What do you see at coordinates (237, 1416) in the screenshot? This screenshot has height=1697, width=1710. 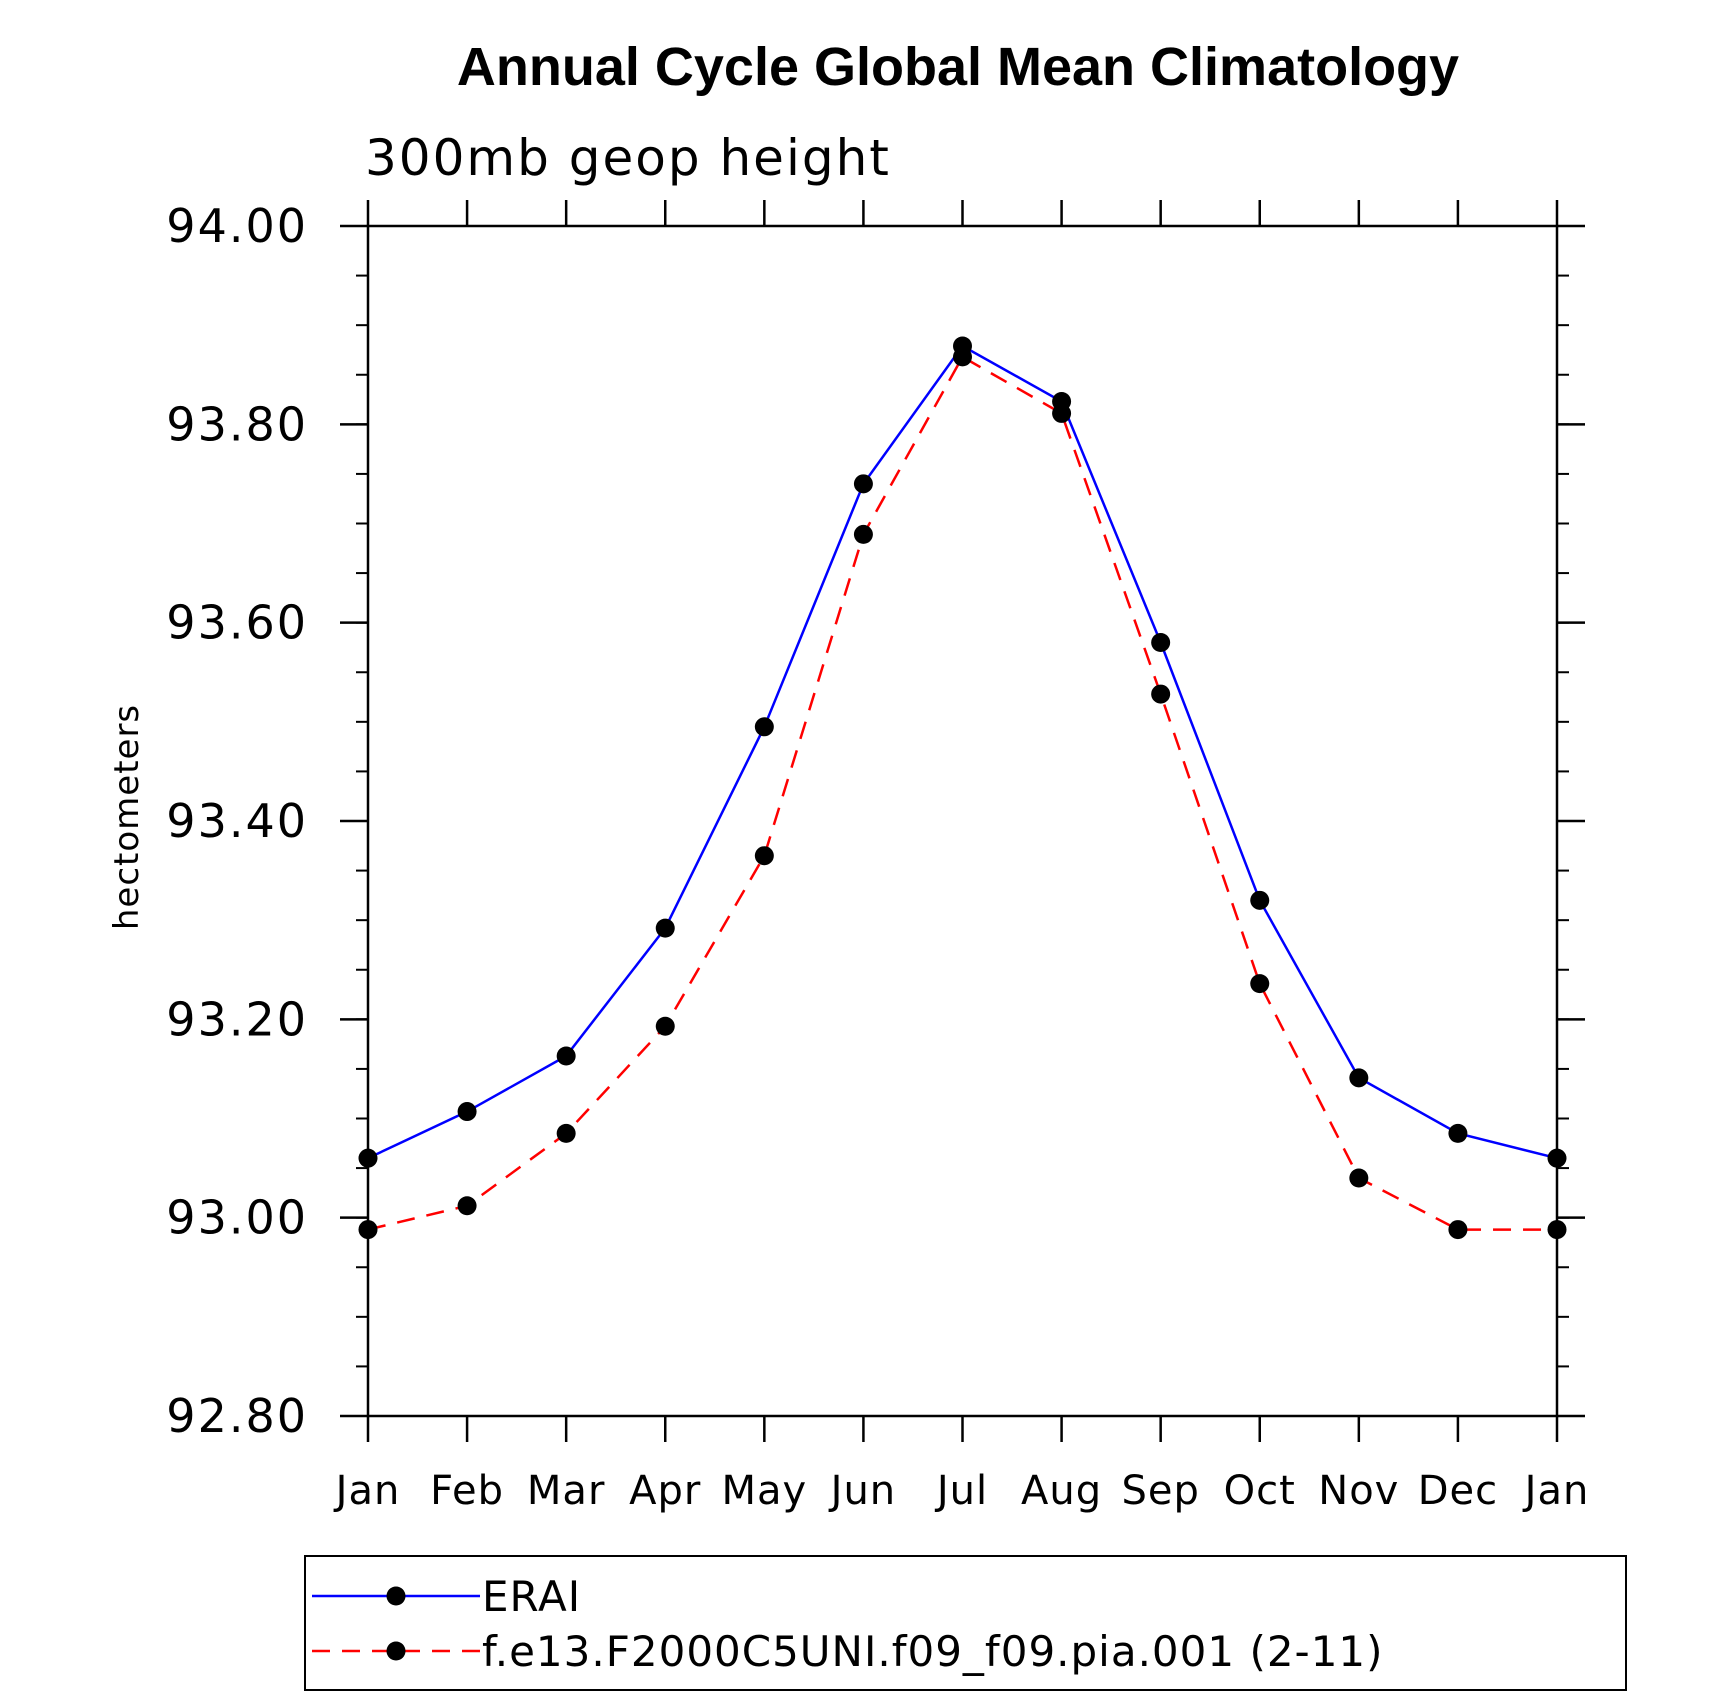 I see `y-tick-label: 92.80` at bounding box center [237, 1416].